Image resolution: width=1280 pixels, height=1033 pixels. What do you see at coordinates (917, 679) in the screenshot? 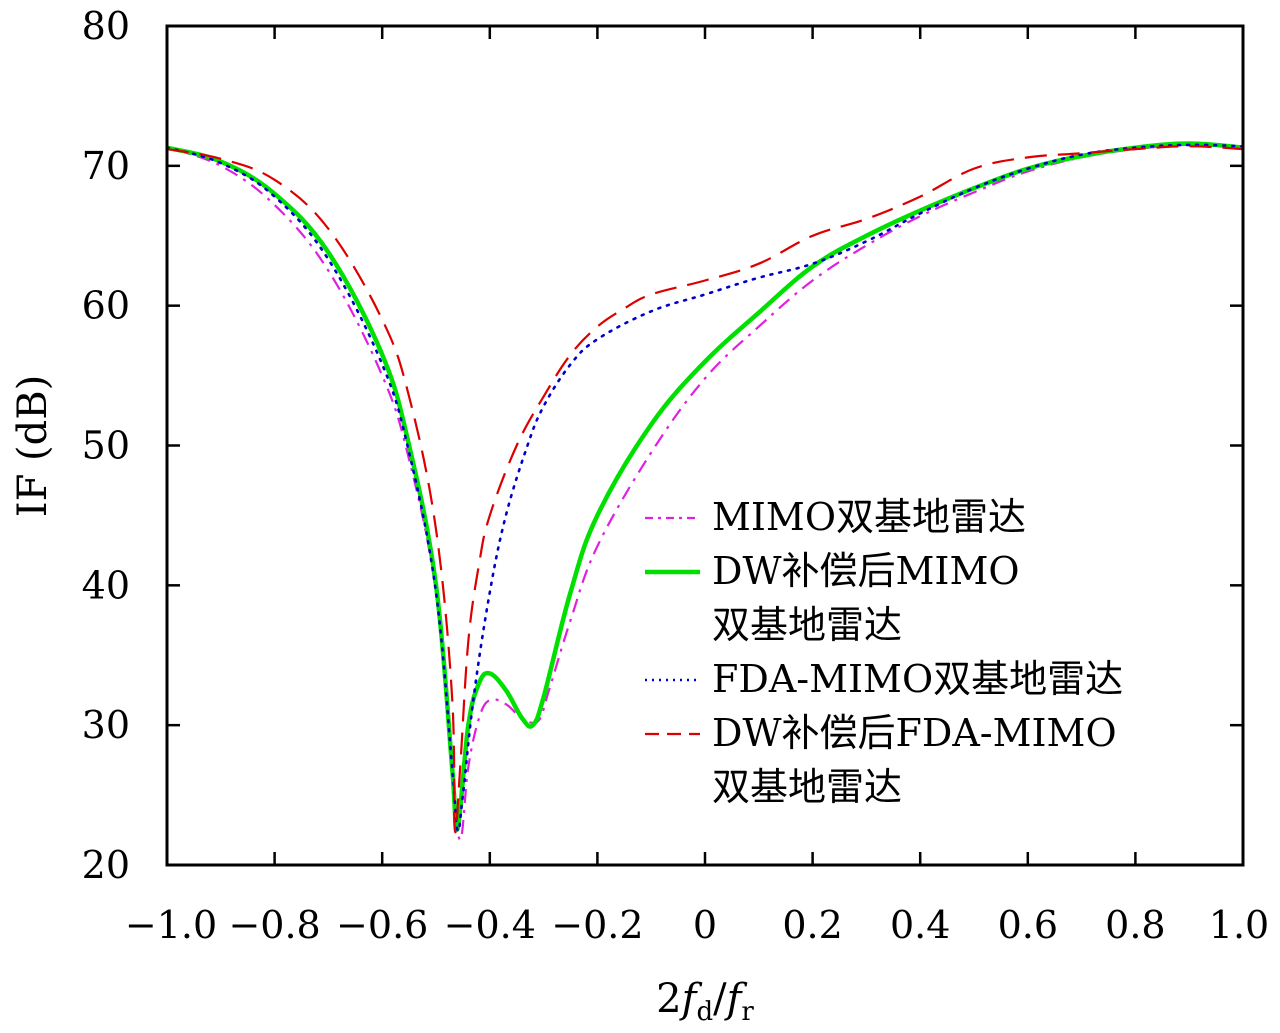
I see `legend-label: FDA-MIMO双基地雷达` at bounding box center [917, 679].